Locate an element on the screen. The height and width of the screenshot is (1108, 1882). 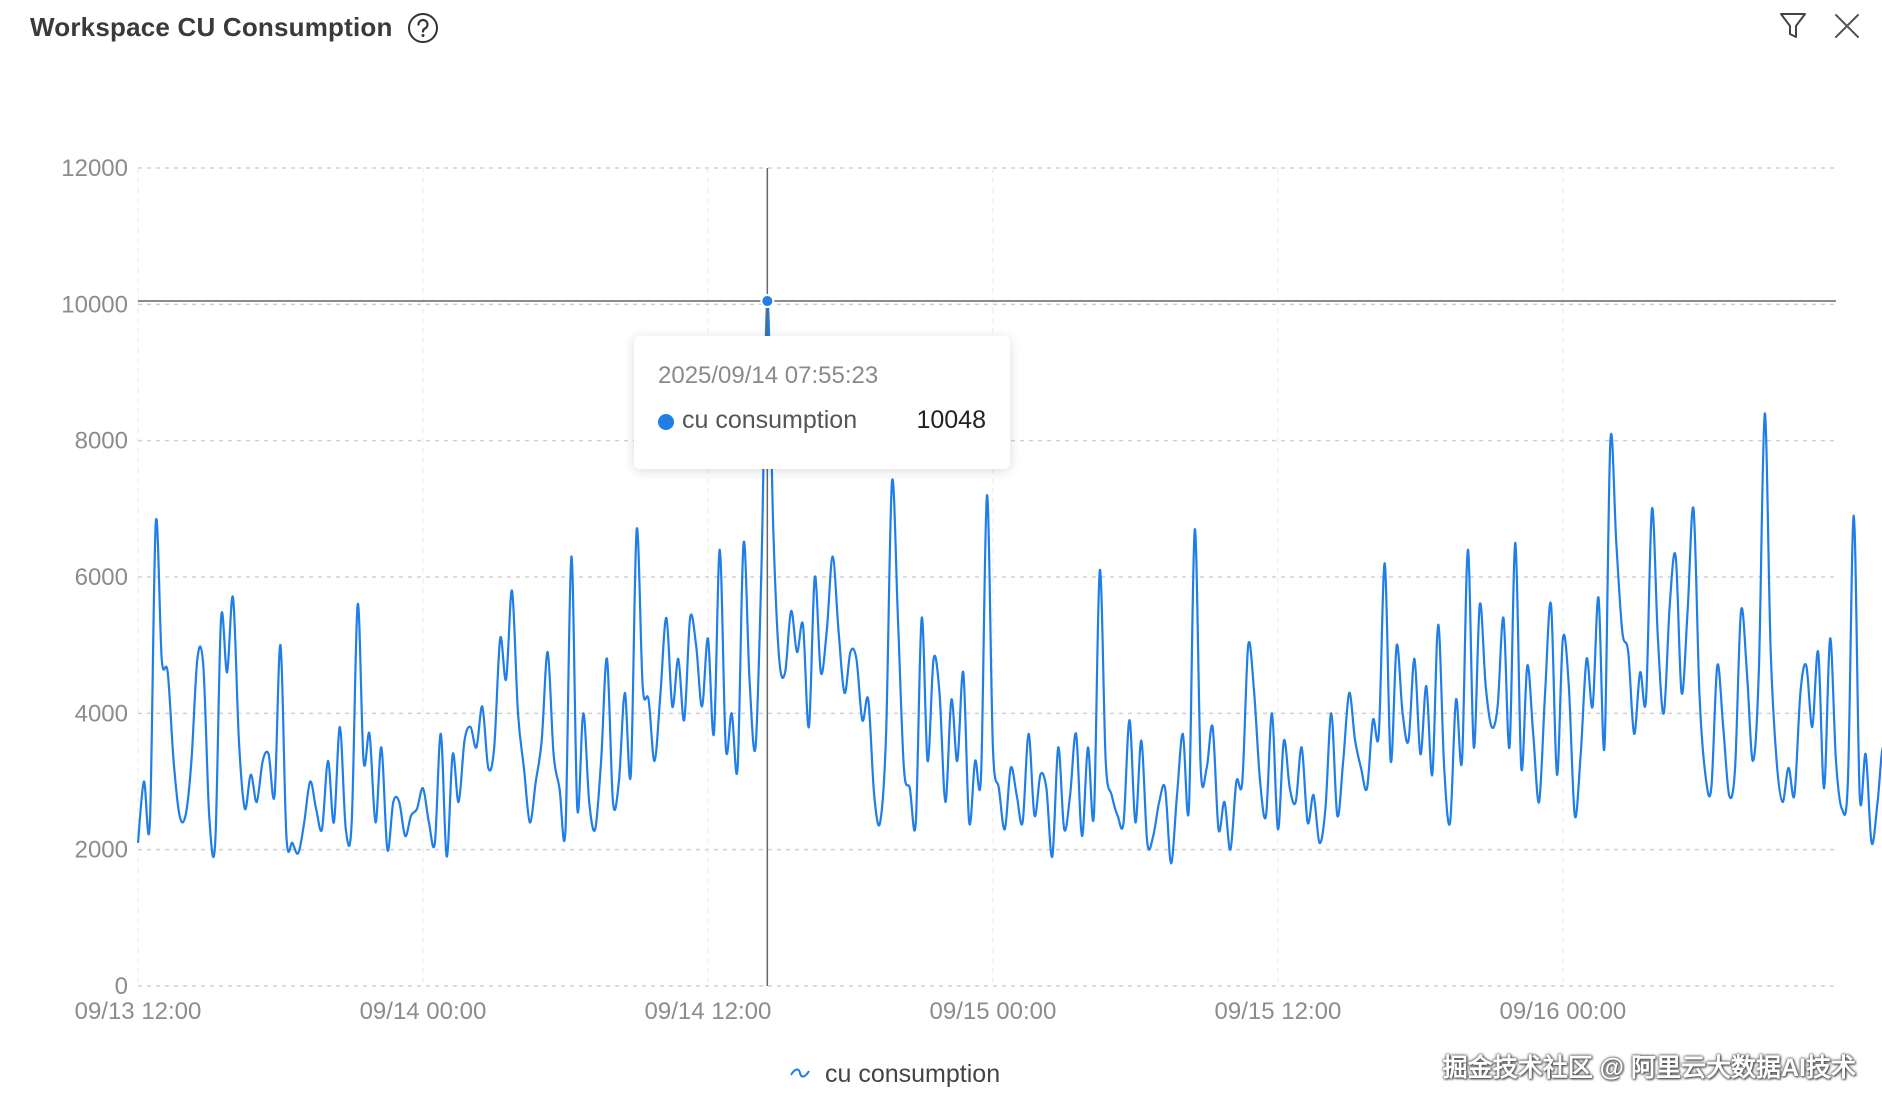
tooltip-value: 10048 is located at coordinates (951, 420).